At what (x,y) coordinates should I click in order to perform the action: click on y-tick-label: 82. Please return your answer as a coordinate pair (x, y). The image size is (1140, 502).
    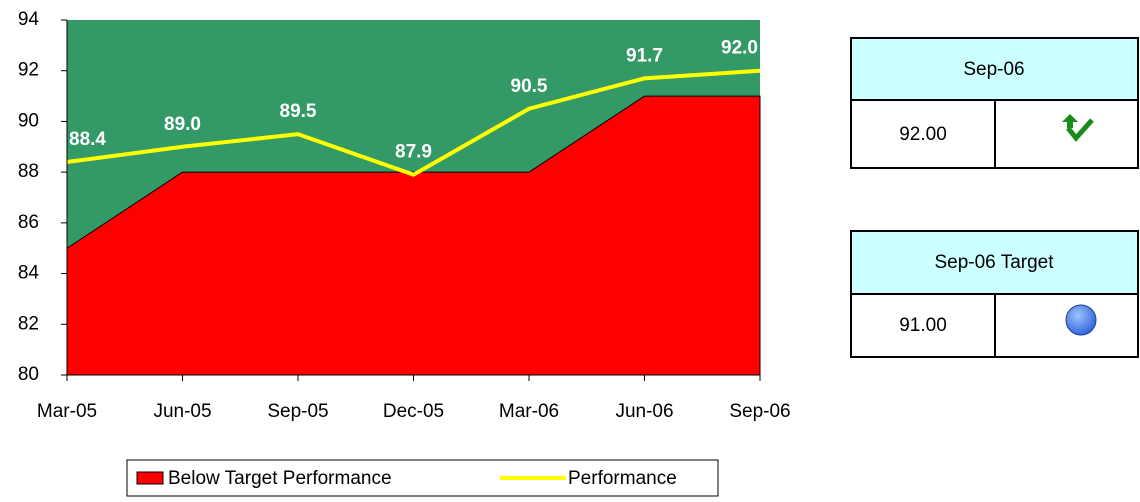
    Looking at the image, I should click on (28, 323).